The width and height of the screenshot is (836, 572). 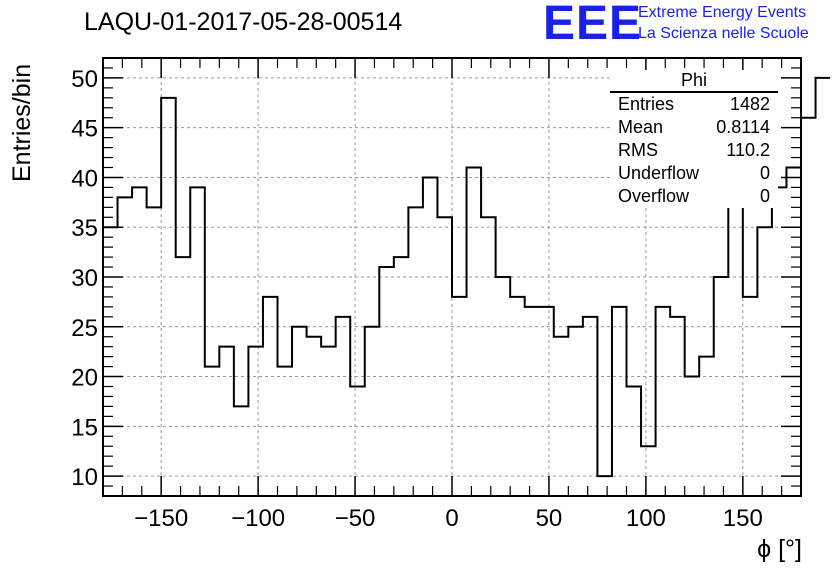 What do you see at coordinates (84, 378) in the screenshot?
I see `y-tick-label: 20` at bounding box center [84, 378].